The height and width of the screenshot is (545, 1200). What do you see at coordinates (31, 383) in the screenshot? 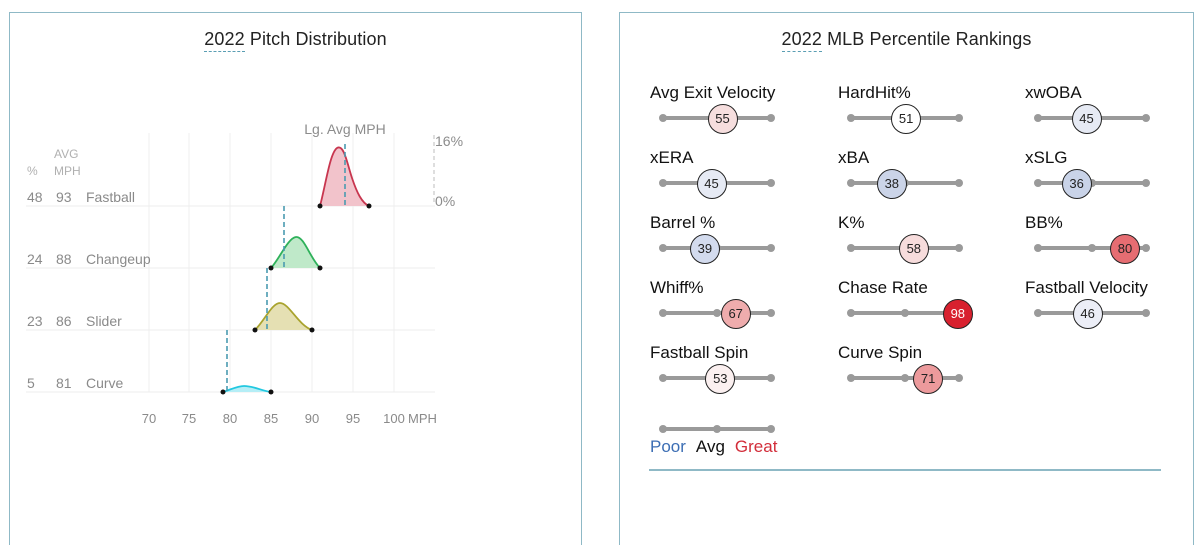
I see `curve-usage: 5` at bounding box center [31, 383].